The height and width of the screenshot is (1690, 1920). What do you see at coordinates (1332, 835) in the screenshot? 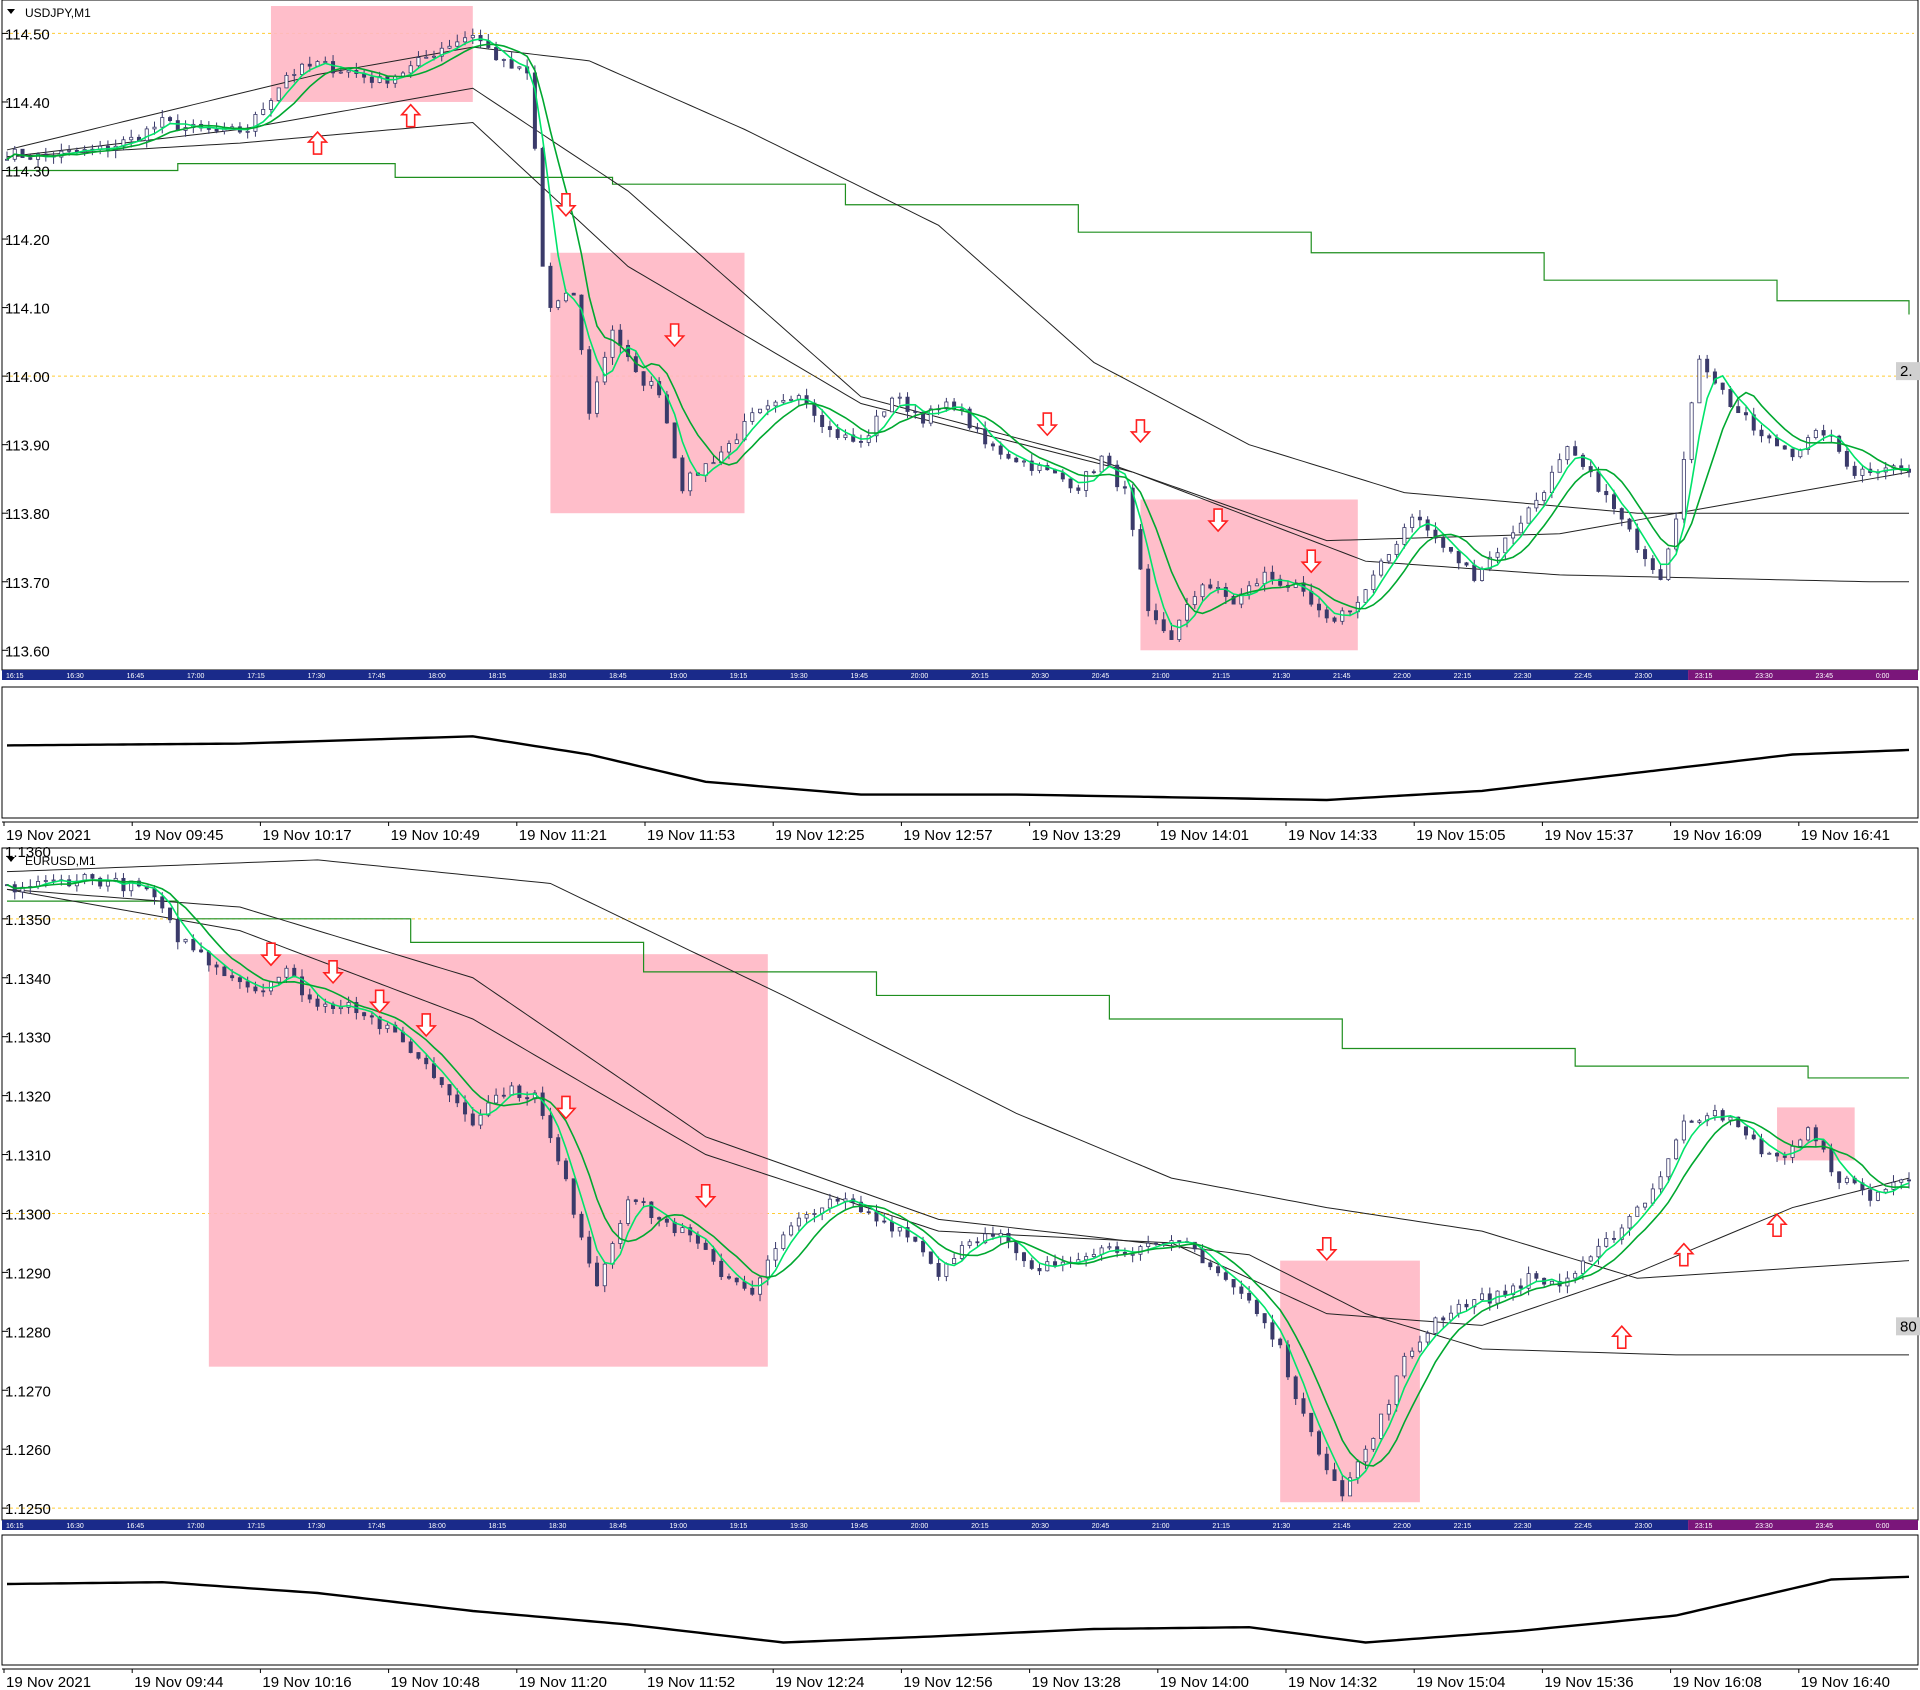
I see `time-axis-label: 19 Nov 14:33` at bounding box center [1332, 835].